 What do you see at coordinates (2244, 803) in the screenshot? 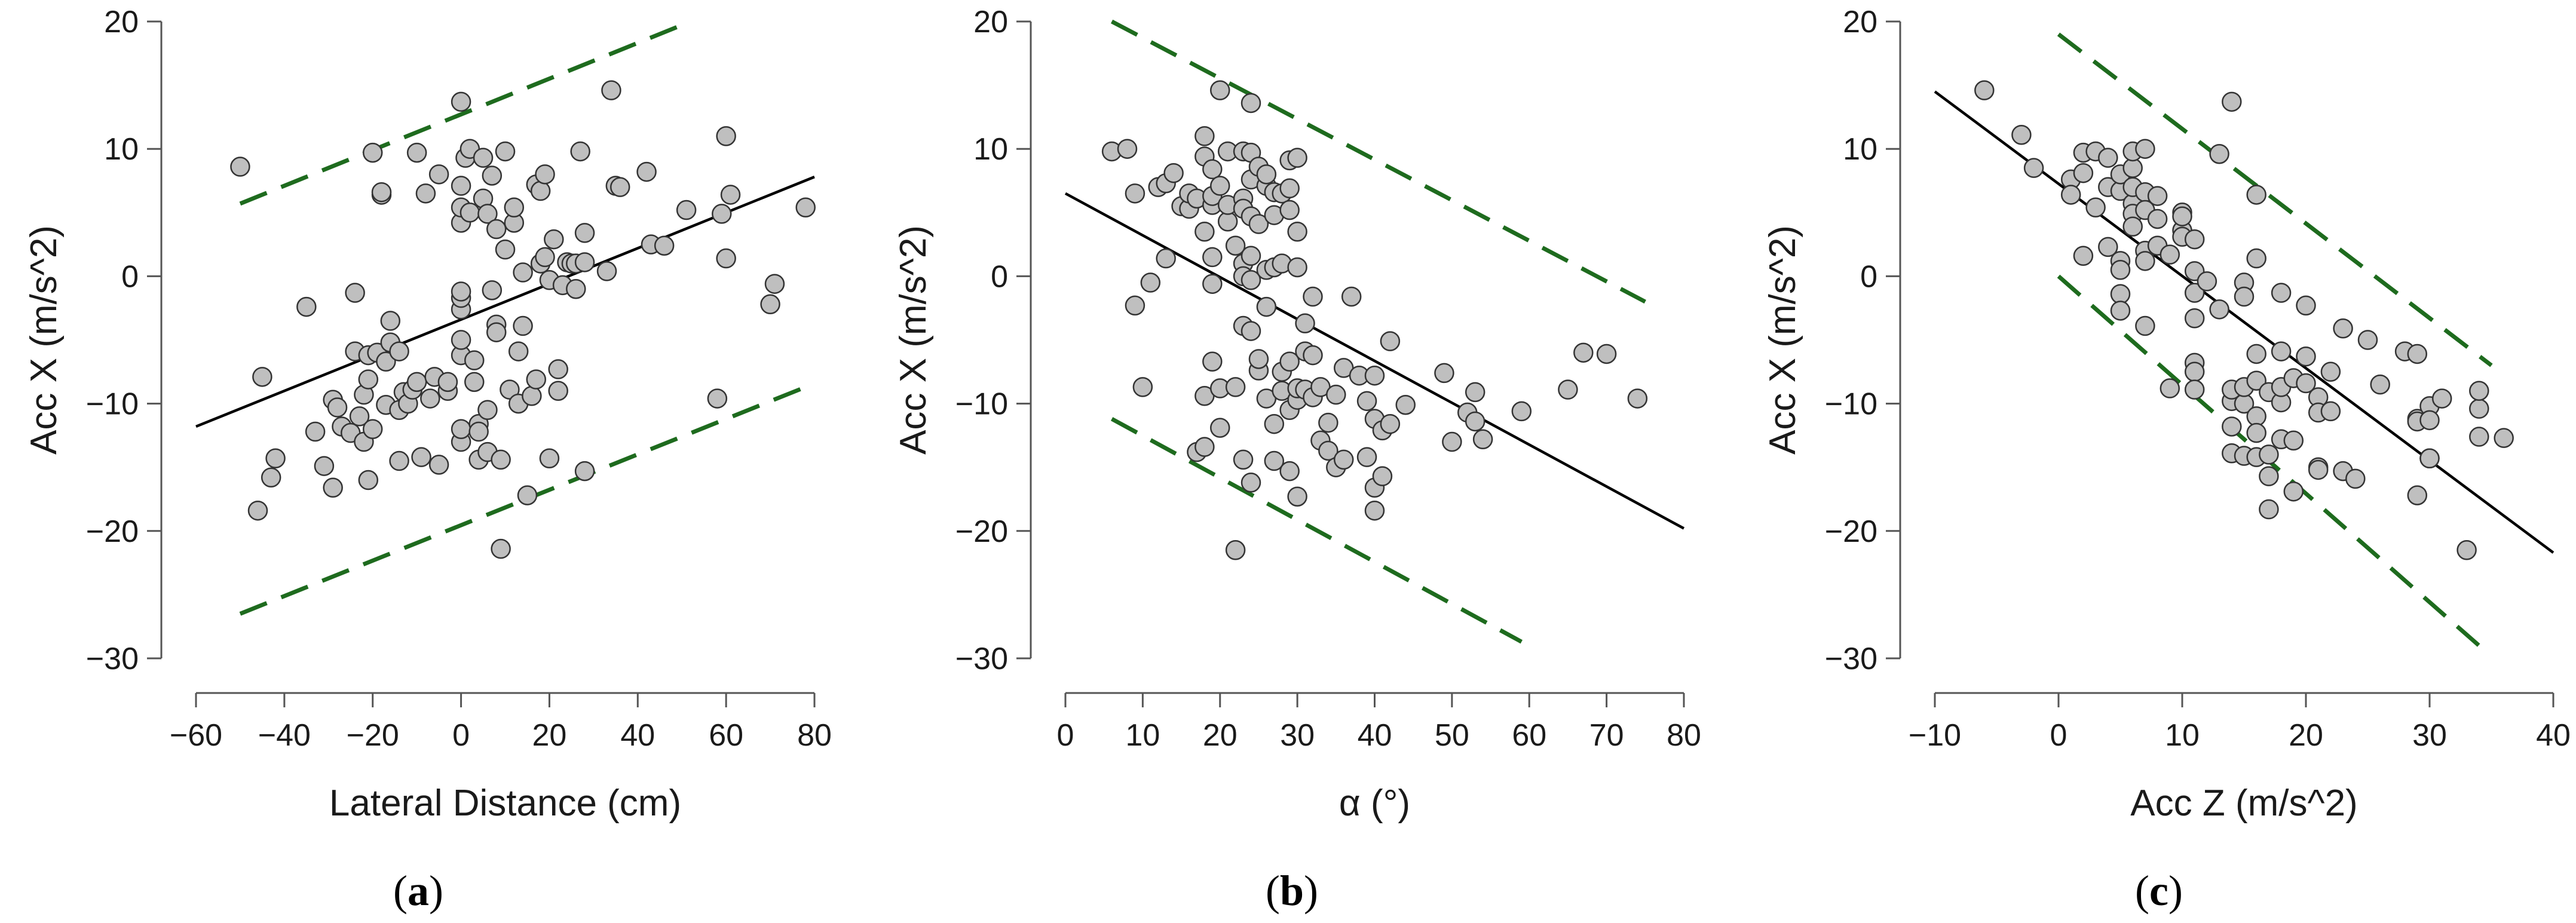
I see `panel-c-x-axis-label: Acc Z (m/s^2)` at bounding box center [2244, 803].